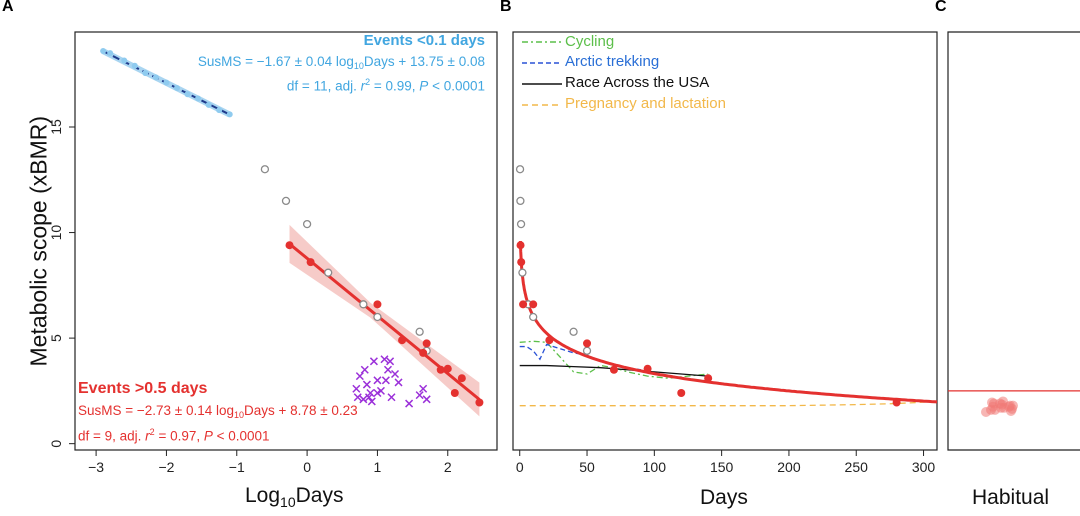 Image resolution: width=1080 pixels, height=516 pixels. What do you see at coordinates (612, 61) in the screenshot?
I see `legend-arctic: Arctic trekking` at bounding box center [612, 61].